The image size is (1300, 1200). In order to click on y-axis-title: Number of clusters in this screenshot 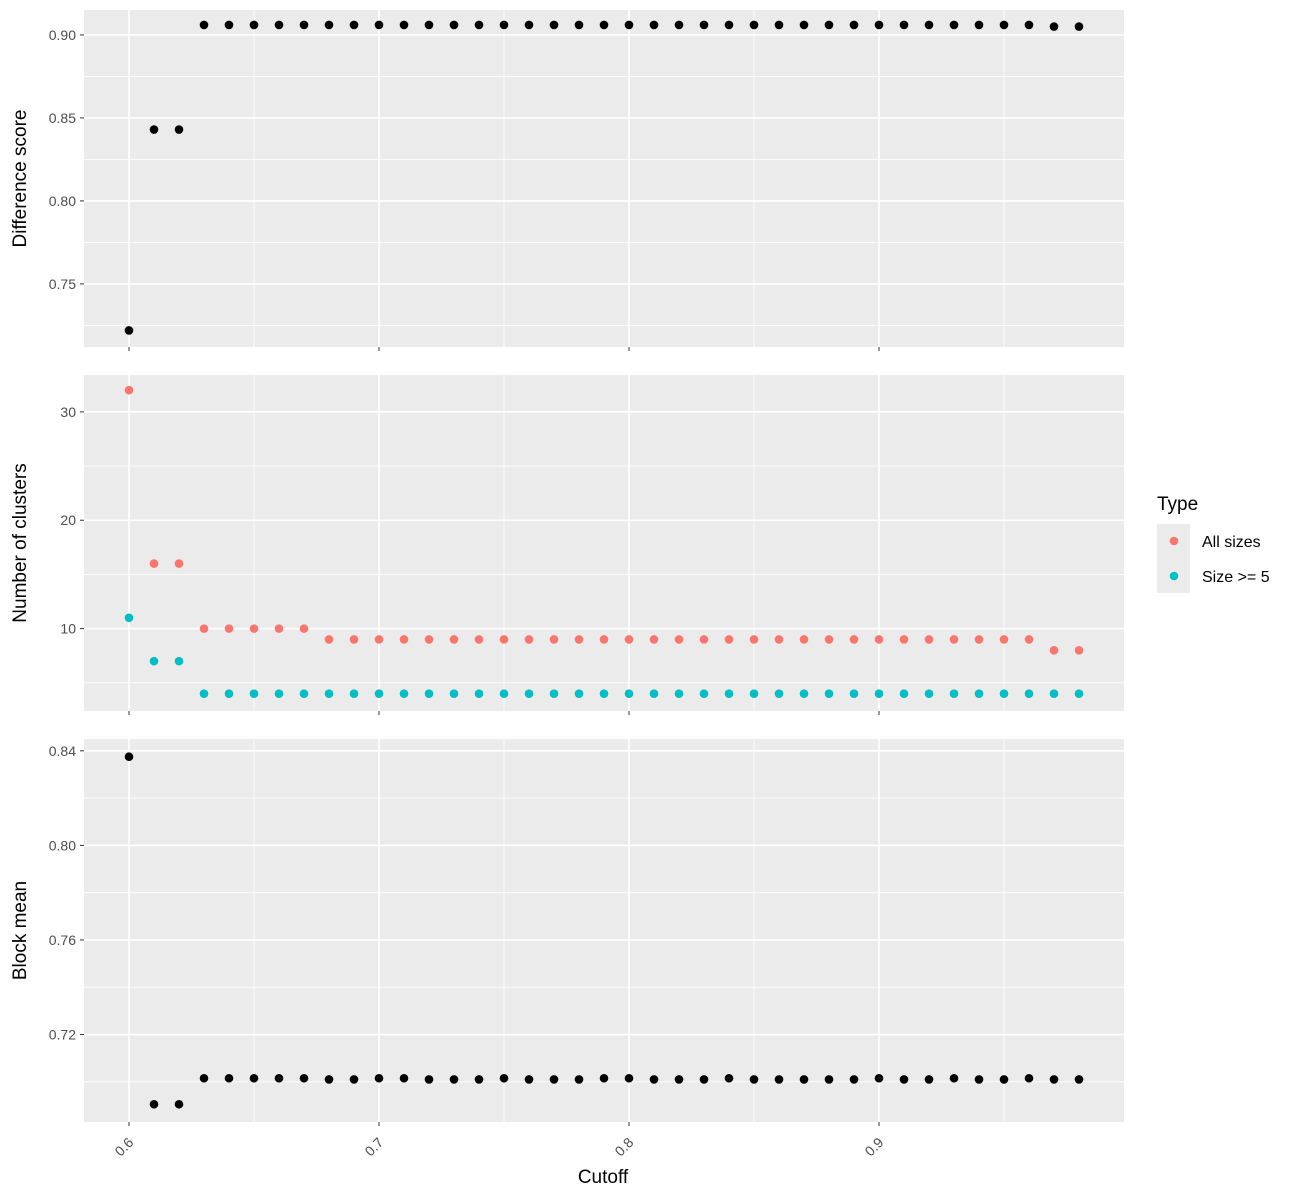, I will do `click(20, 542)`.